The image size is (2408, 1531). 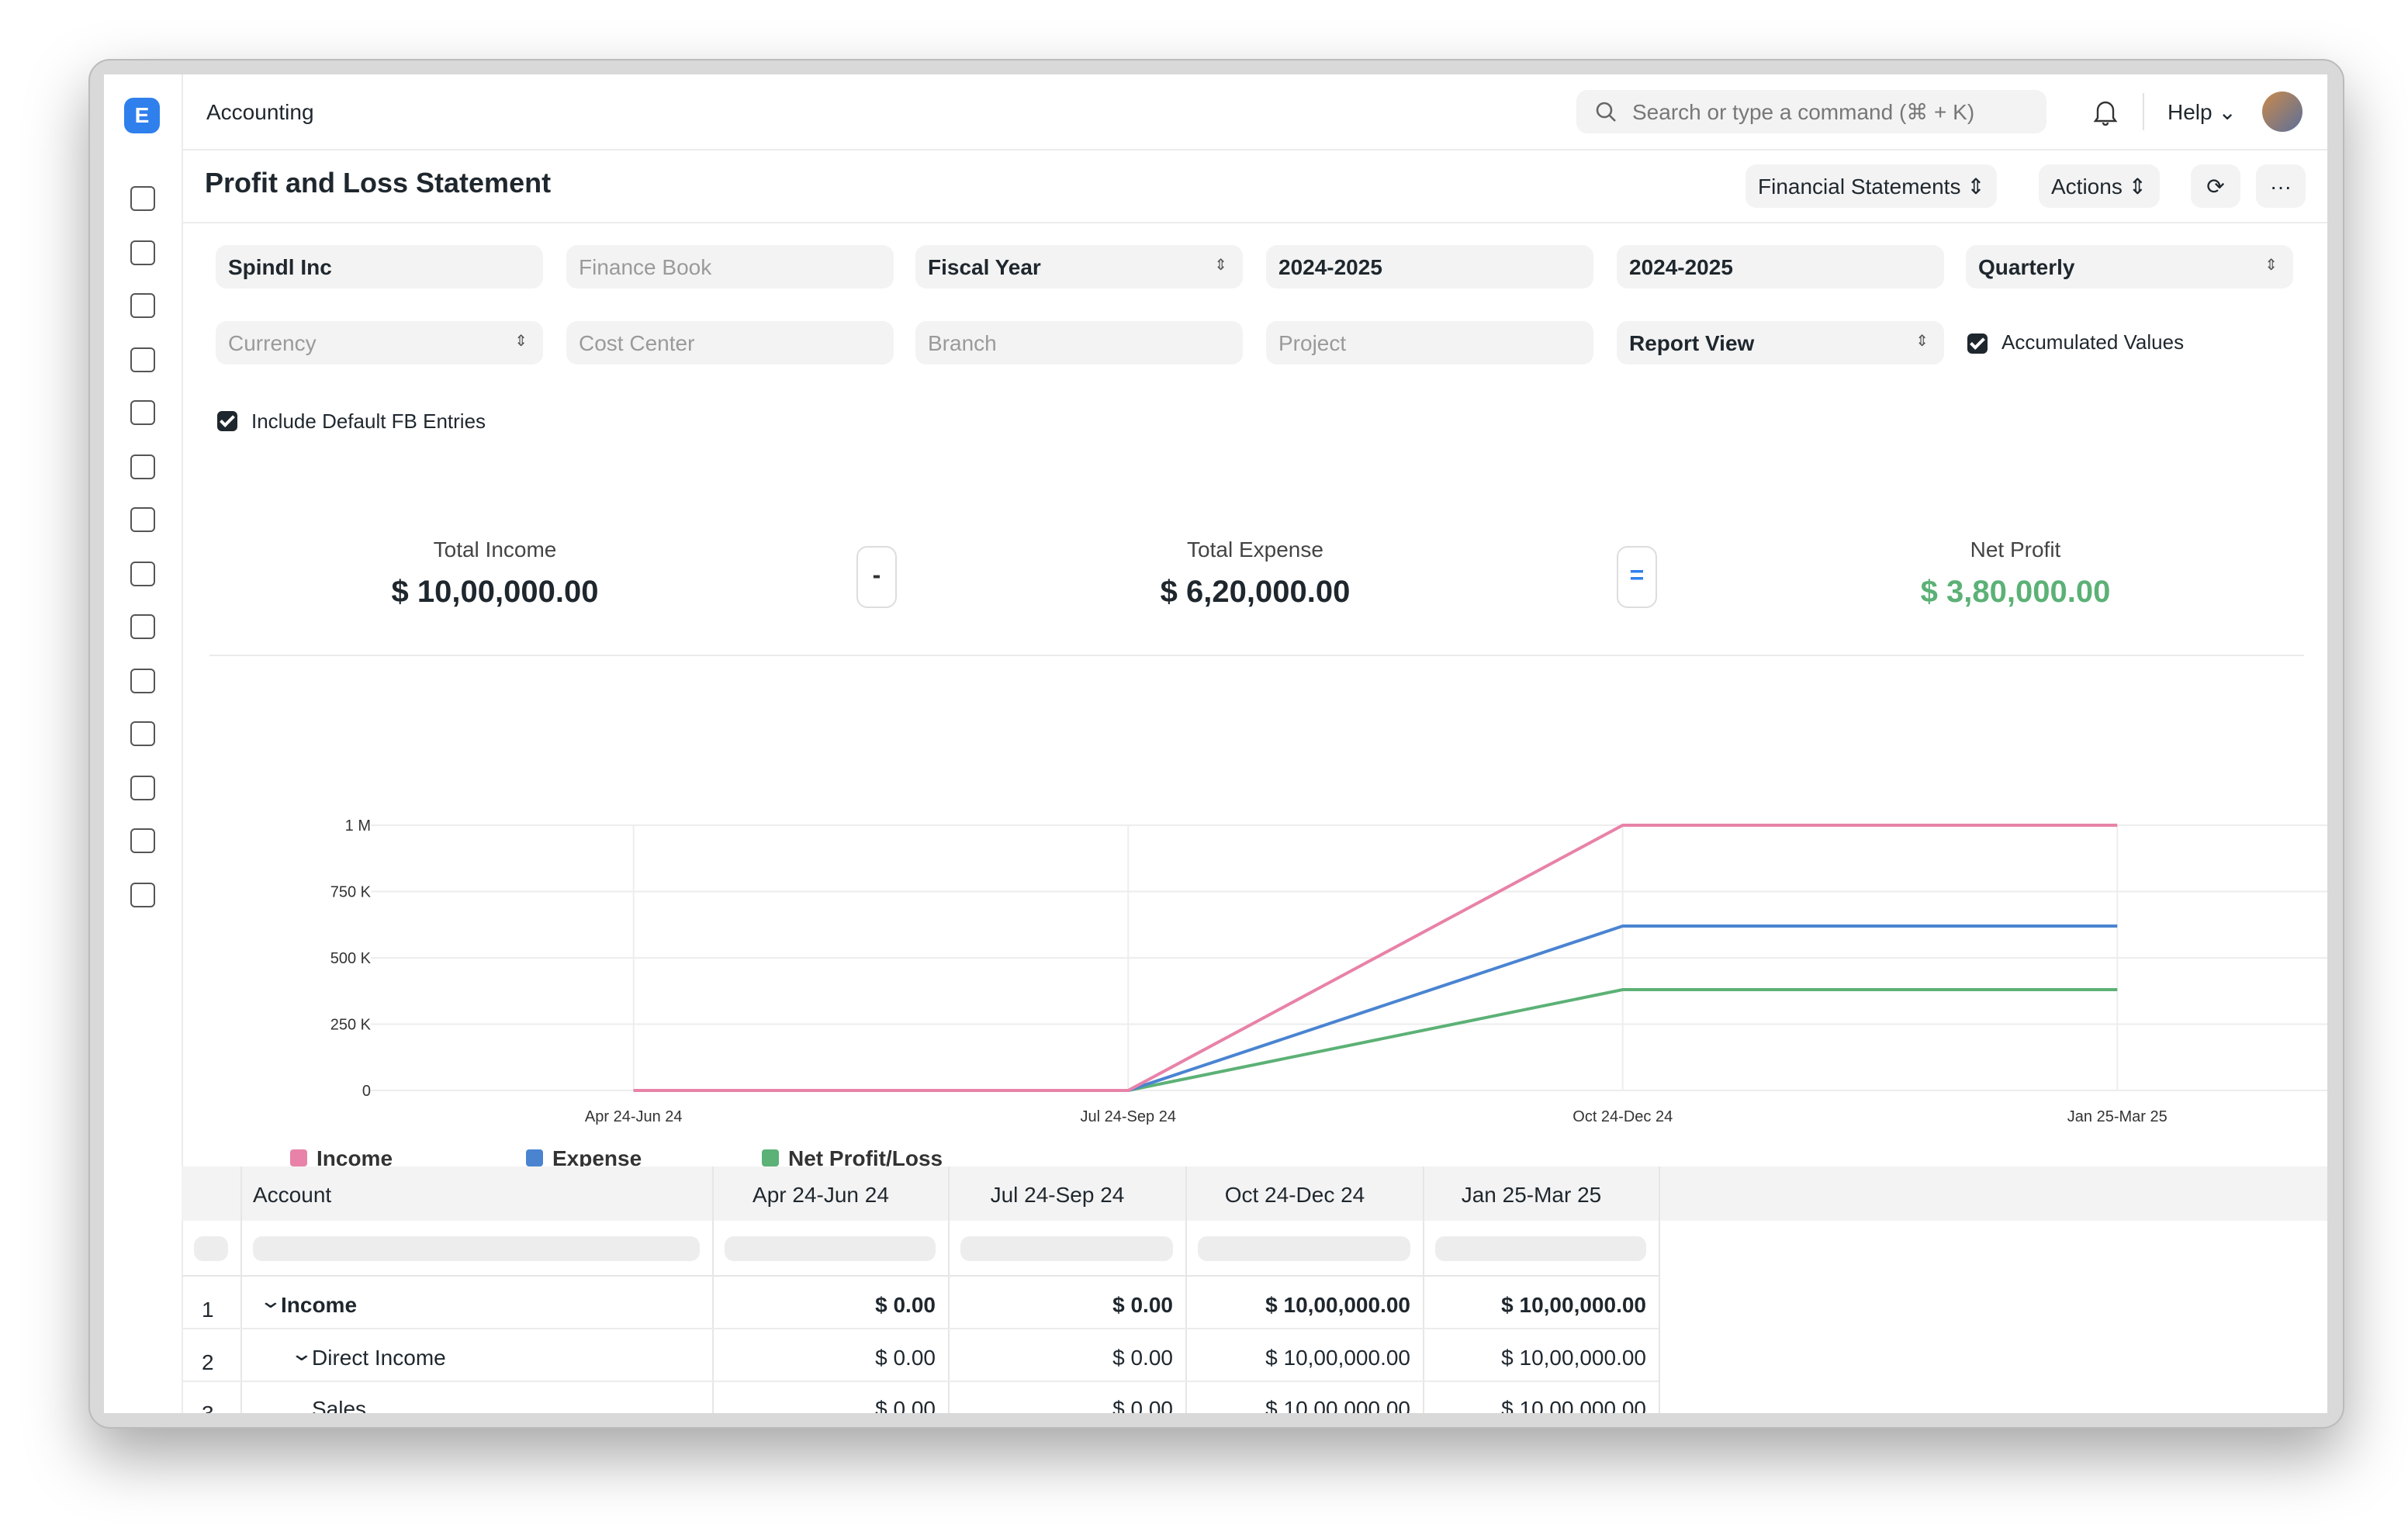 I want to click on x-tick-label: Jan 25-Mar 25, so click(x=2117, y=1116).